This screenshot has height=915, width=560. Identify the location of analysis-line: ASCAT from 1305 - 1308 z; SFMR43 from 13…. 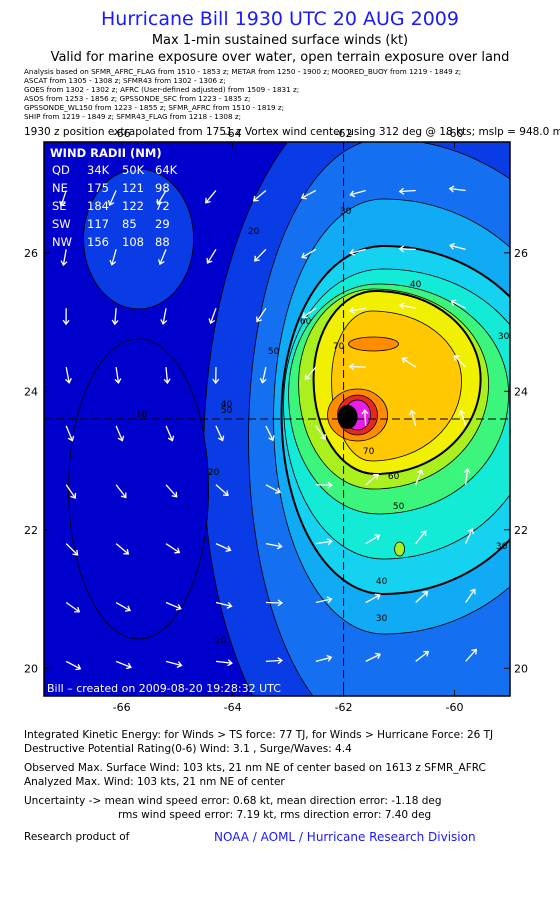
(125, 80).